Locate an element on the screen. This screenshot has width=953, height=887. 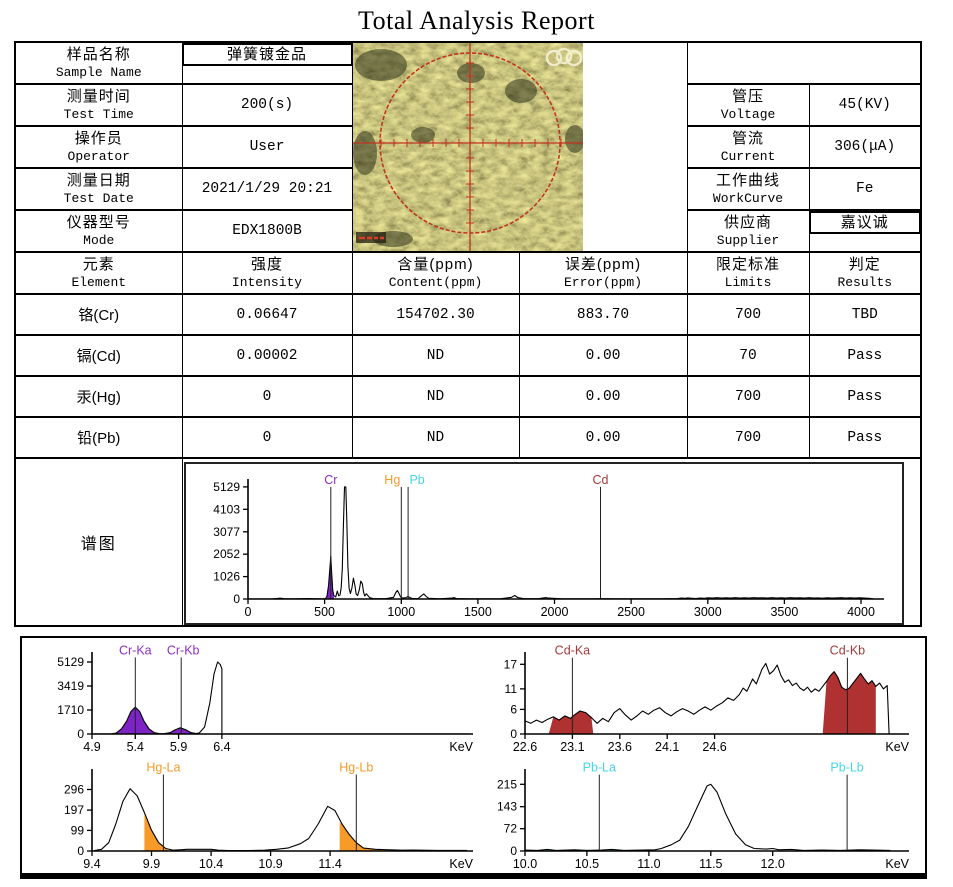
element-result: TBD is located at coordinates (865, 314).